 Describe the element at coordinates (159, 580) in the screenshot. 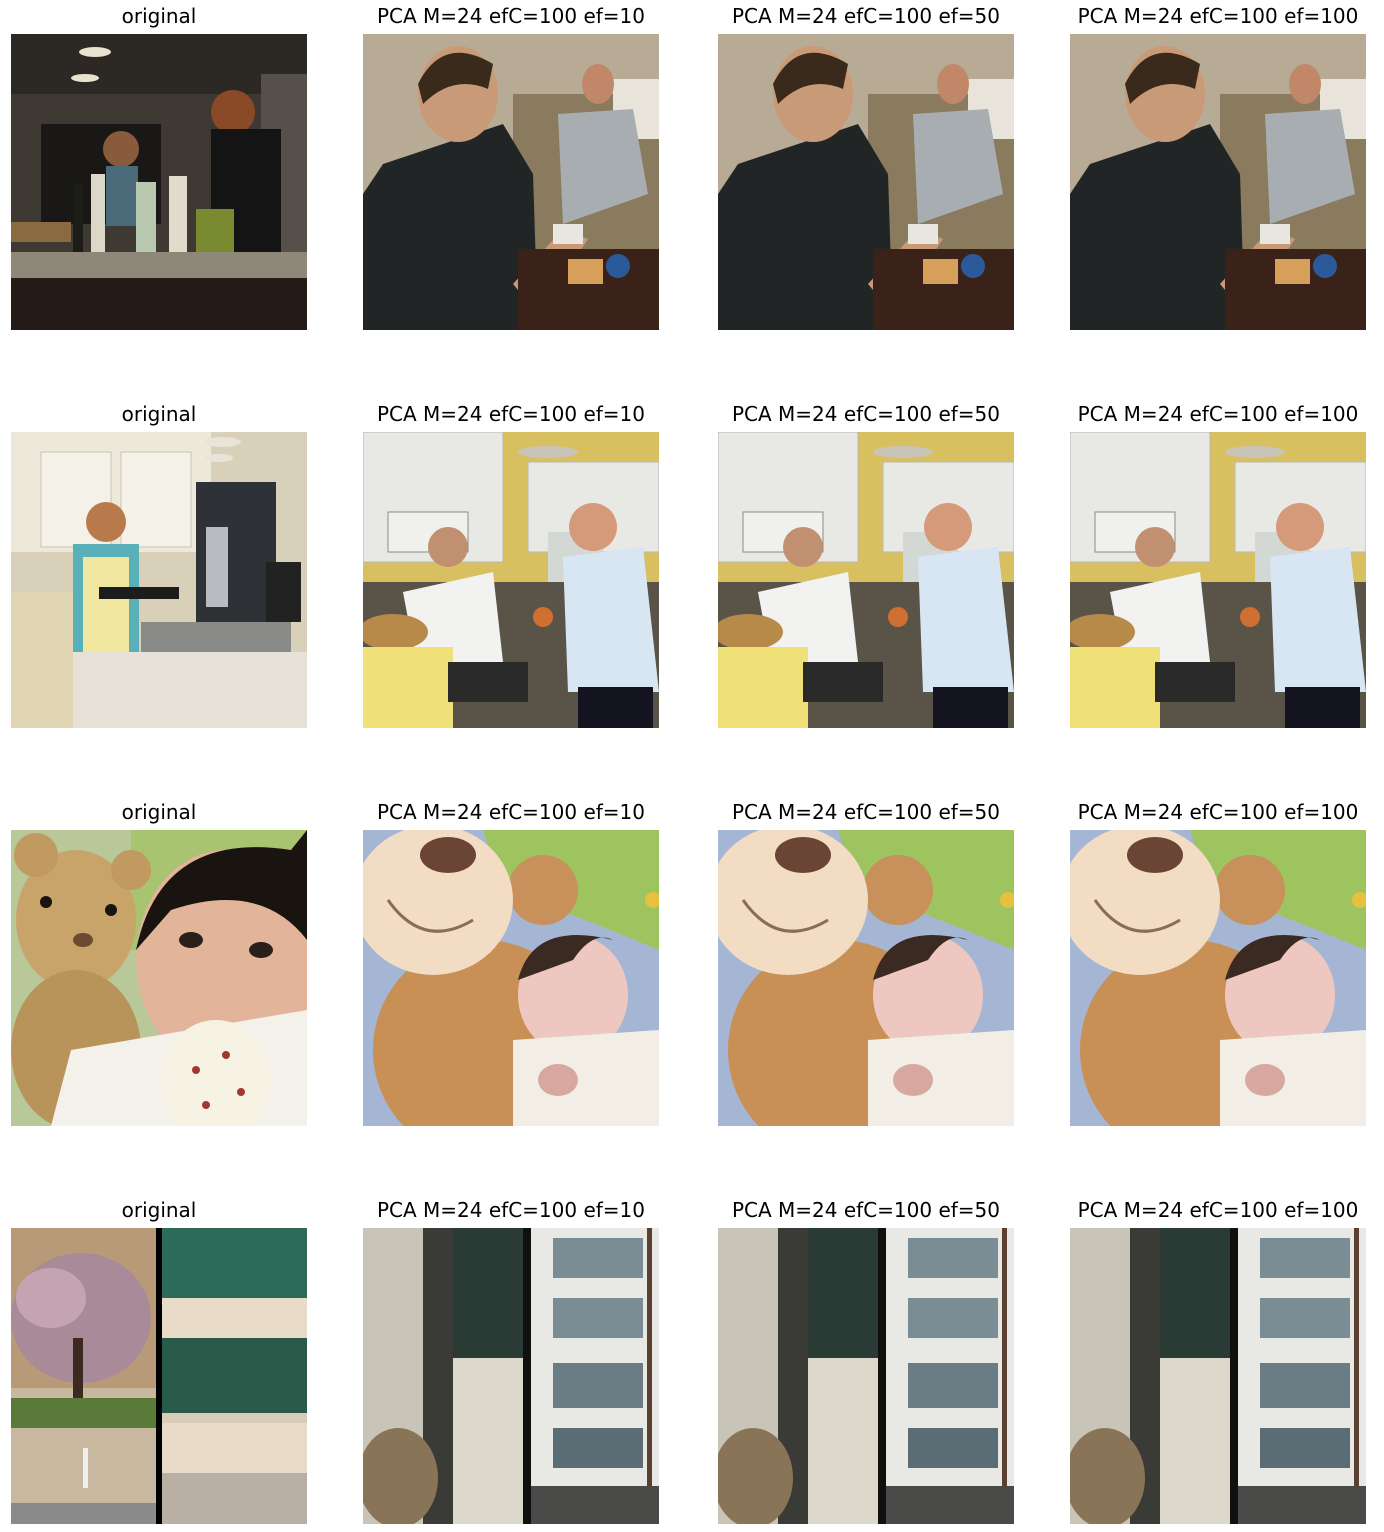

I see `image-kitchen-woman` at that location.